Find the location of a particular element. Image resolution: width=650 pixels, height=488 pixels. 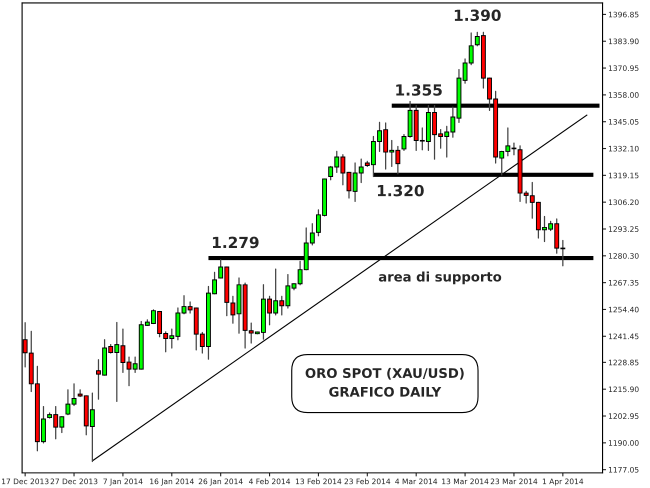

annotation: ORO SPOT (XAU/USD) GRAFICO DAILY is located at coordinates (385, 382).